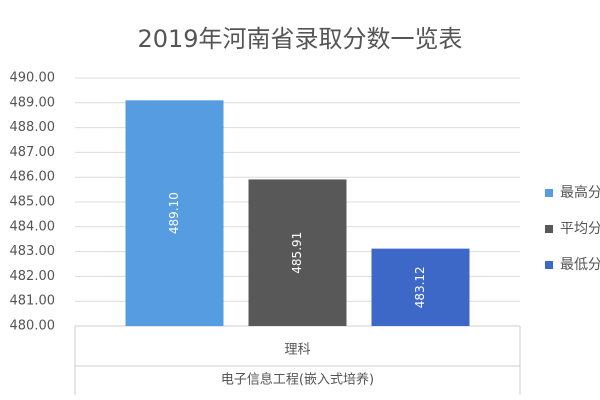  I want to click on y-tick-label: 486.00, so click(33, 177).